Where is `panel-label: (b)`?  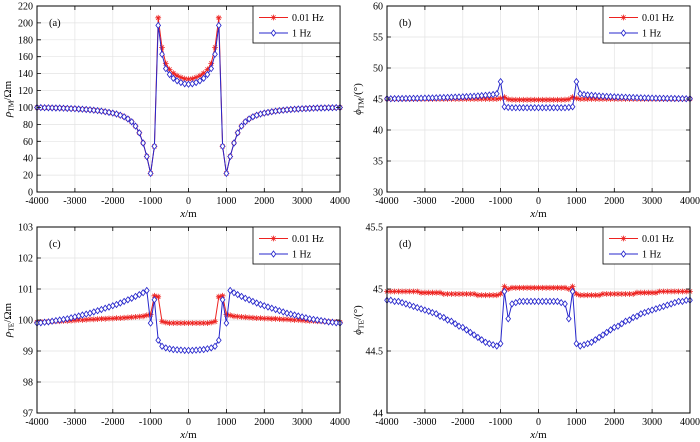 panel-label: (b) is located at coordinates (405, 23).